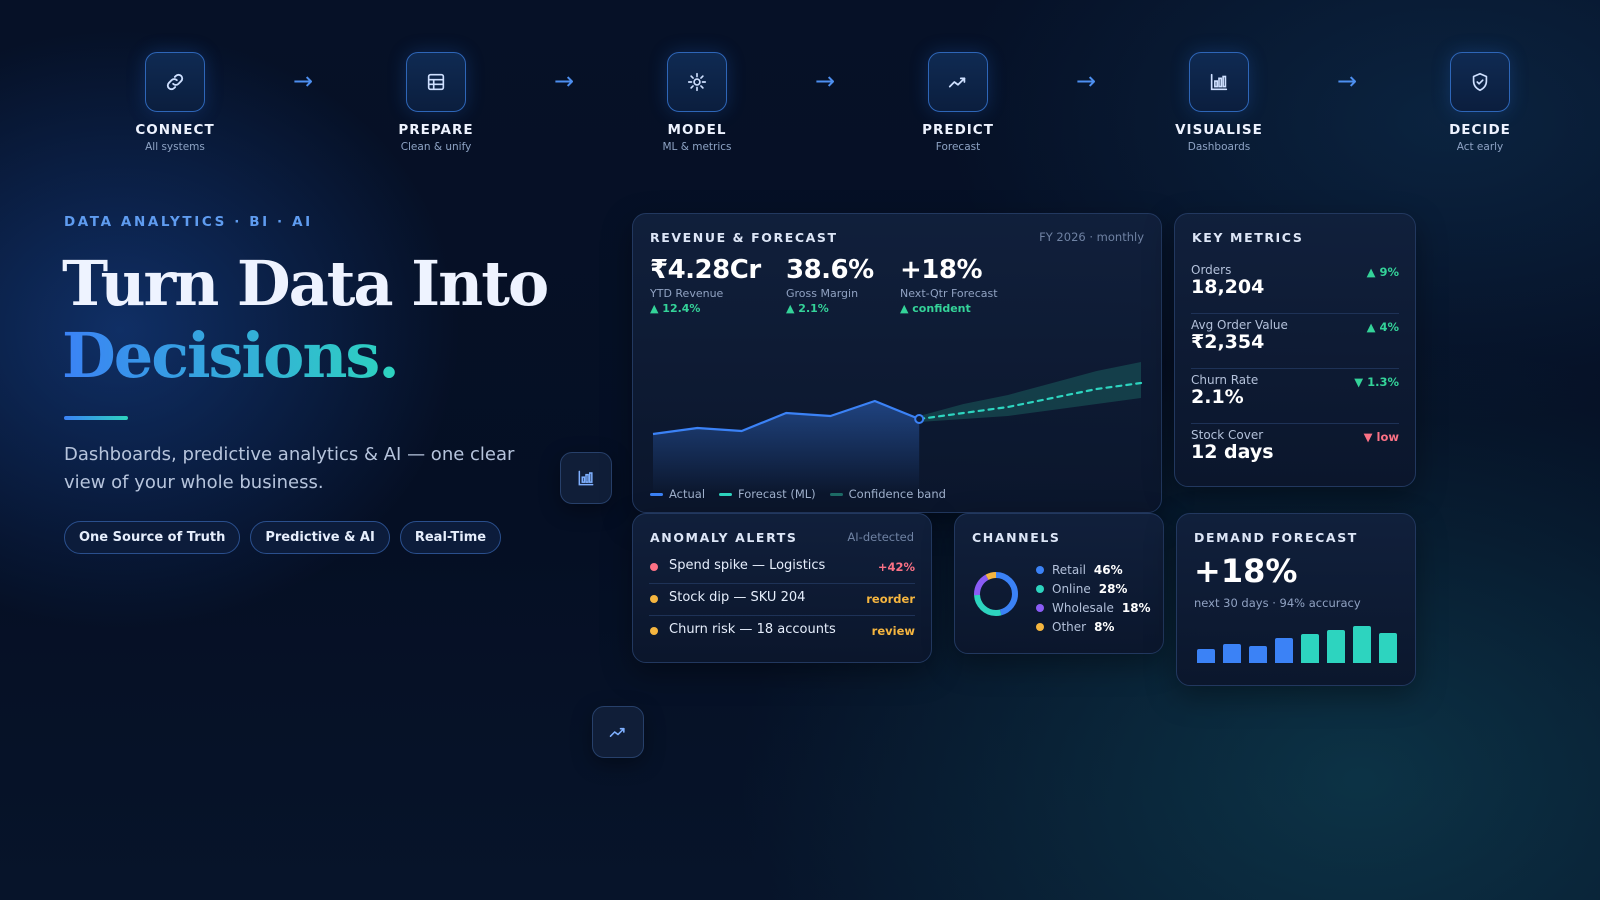 Image resolution: width=1600 pixels, height=900 pixels. What do you see at coordinates (890, 599) in the screenshot?
I see `alert-tag: reorder` at bounding box center [890, 599].